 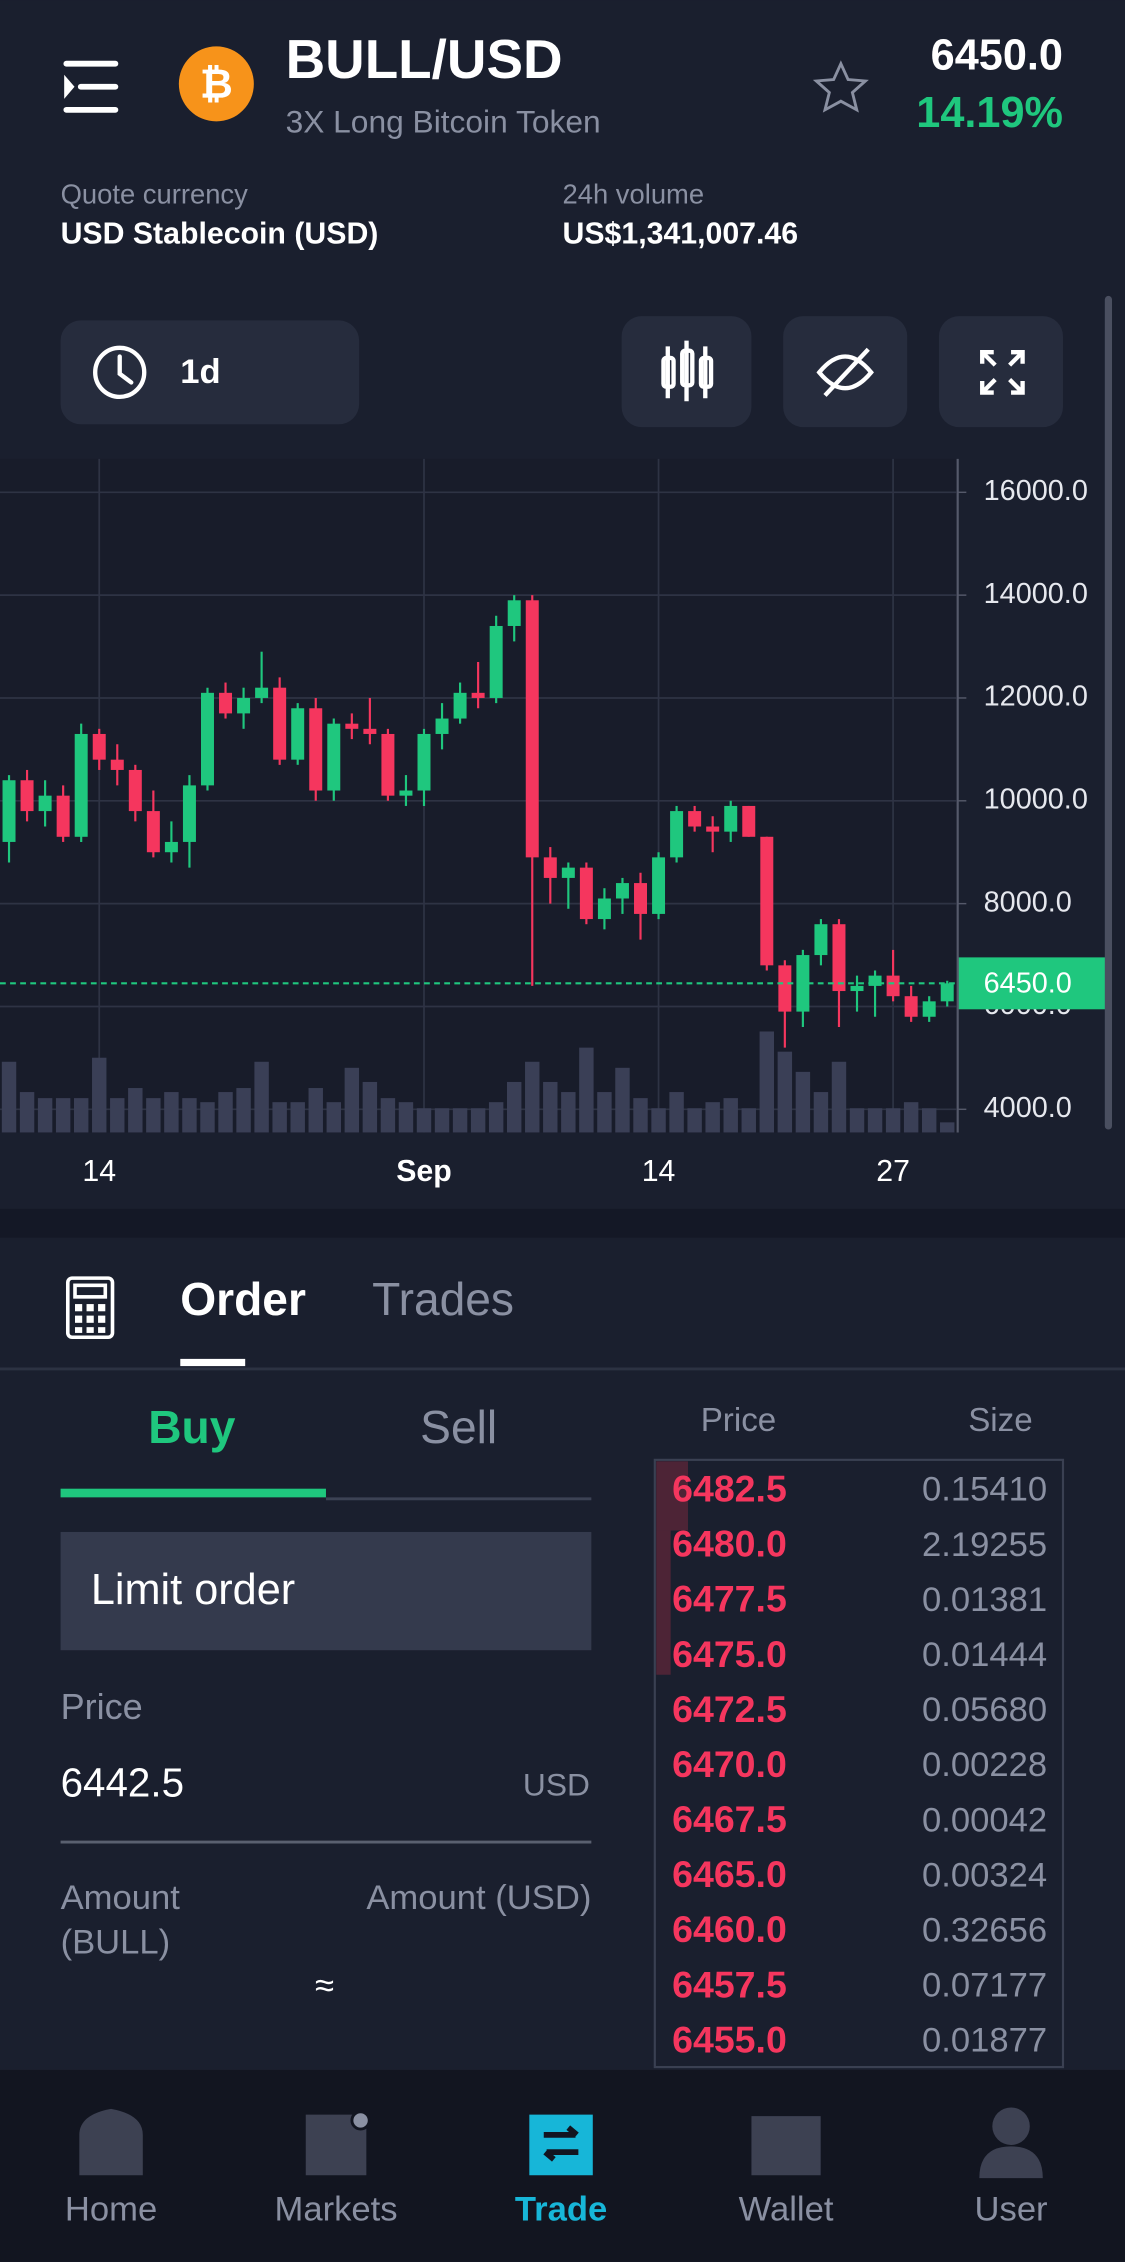 I want to click on y-tick-label: 16000.0, so click(x=1036, y=491).